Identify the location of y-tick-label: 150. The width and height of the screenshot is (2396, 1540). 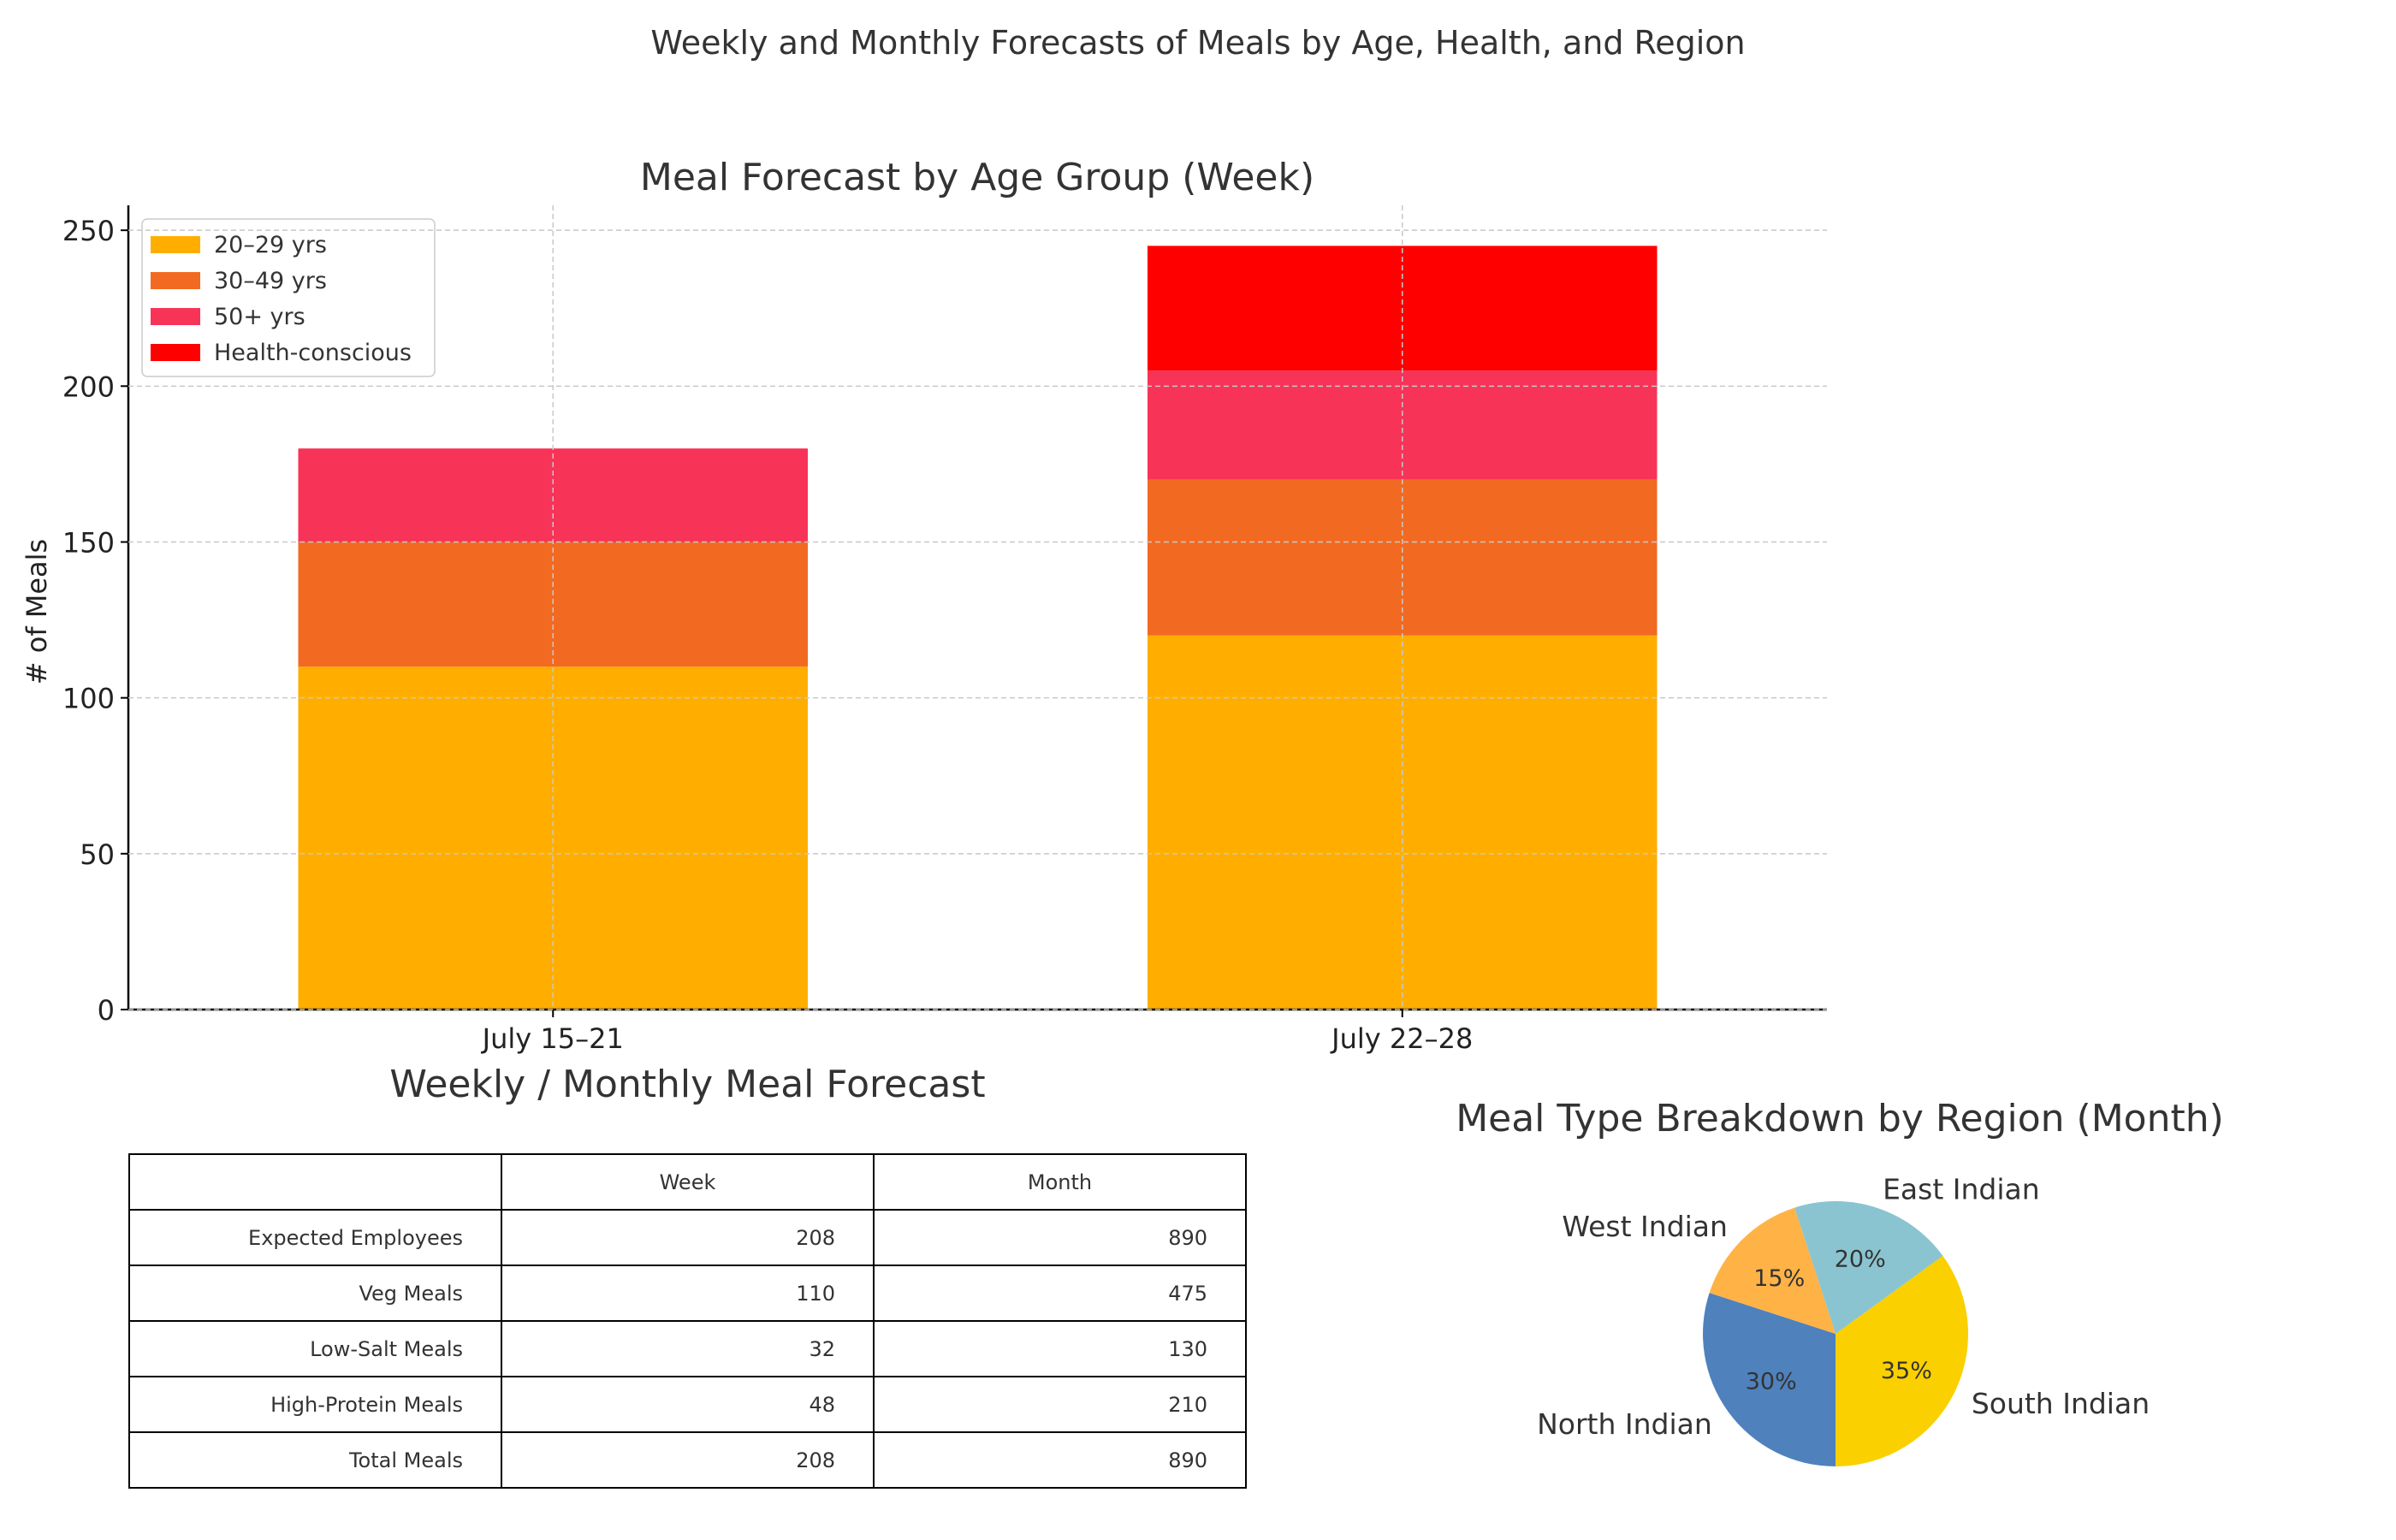
(88, 542).